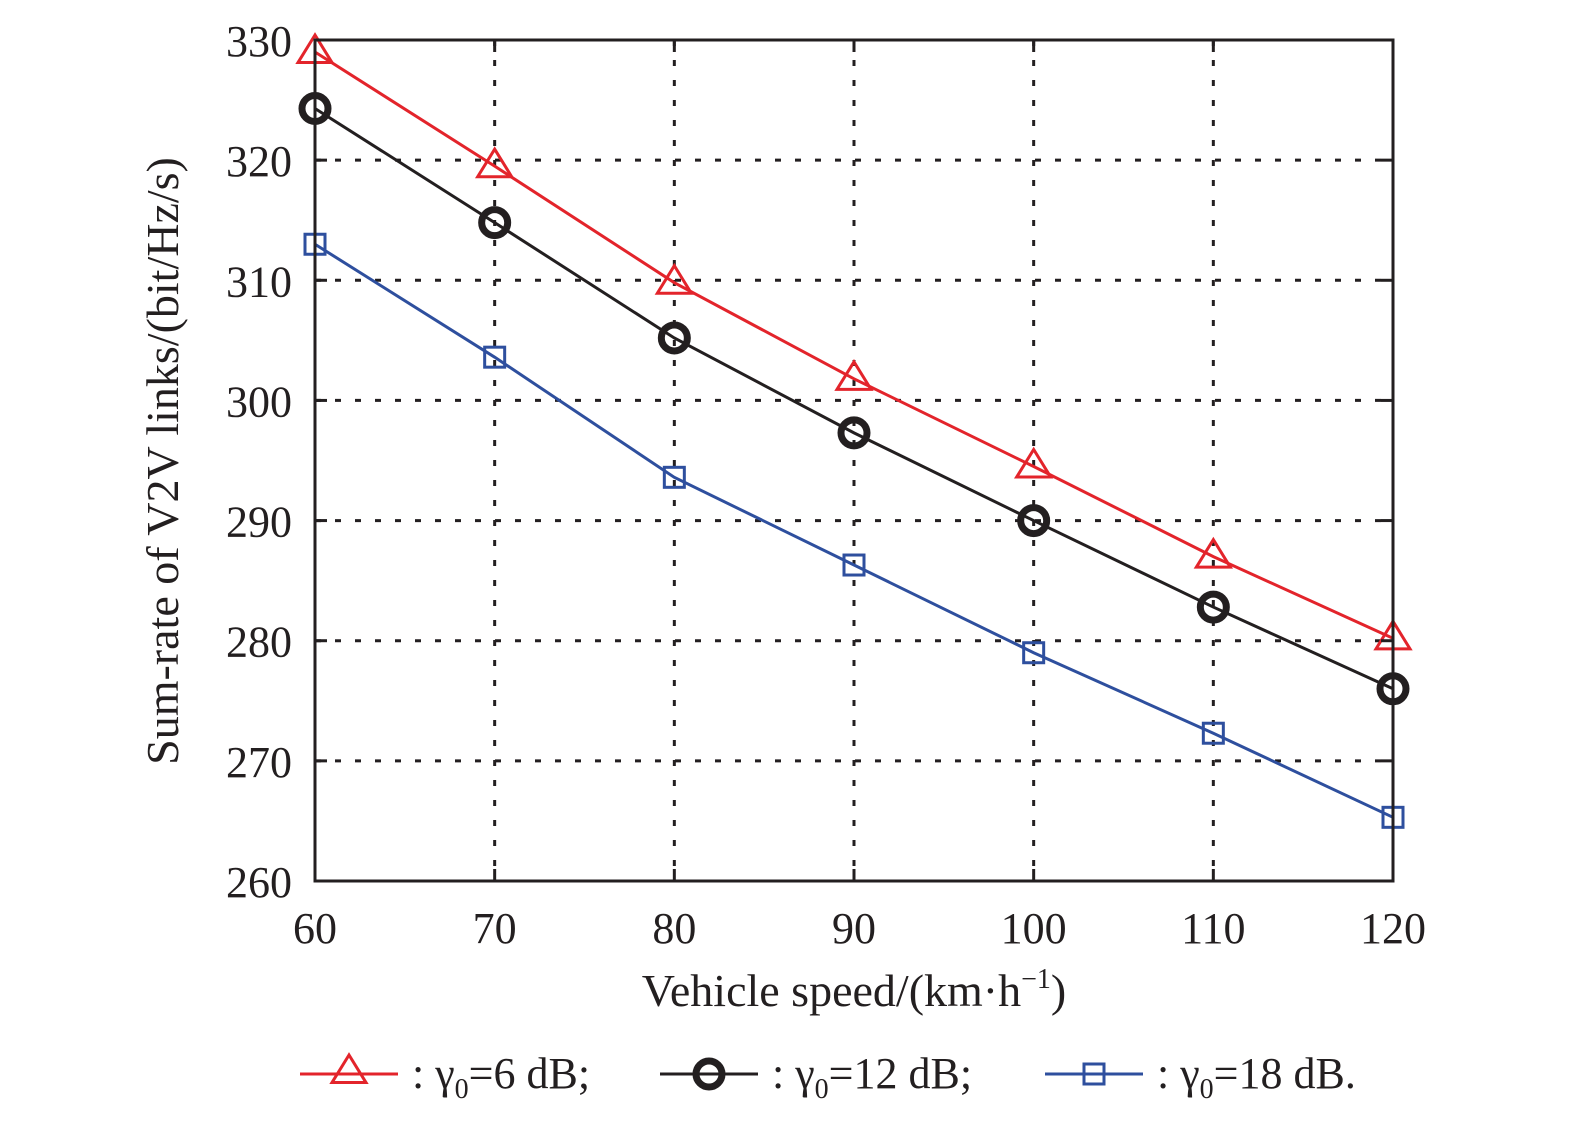 This screenshot has height=1122, width=1575. I want to click on y-tick-label: 320, so click(259, 161).